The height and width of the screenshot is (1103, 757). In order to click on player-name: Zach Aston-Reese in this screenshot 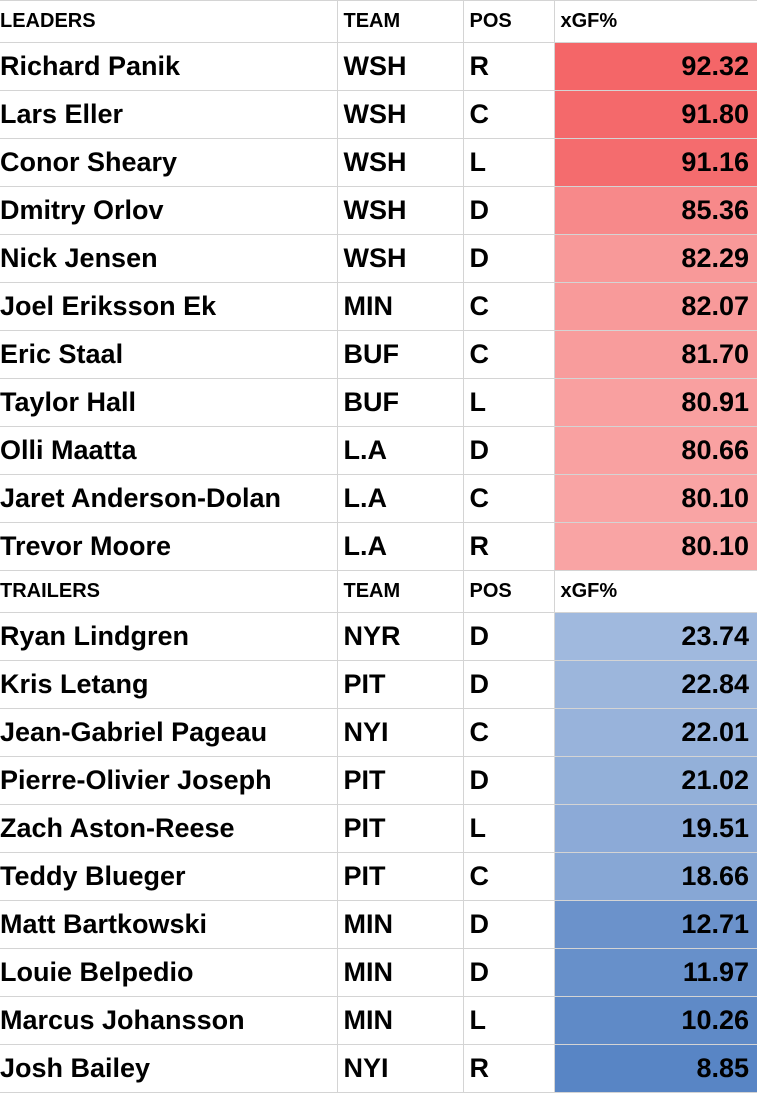, I will do `click(169, 828)`.